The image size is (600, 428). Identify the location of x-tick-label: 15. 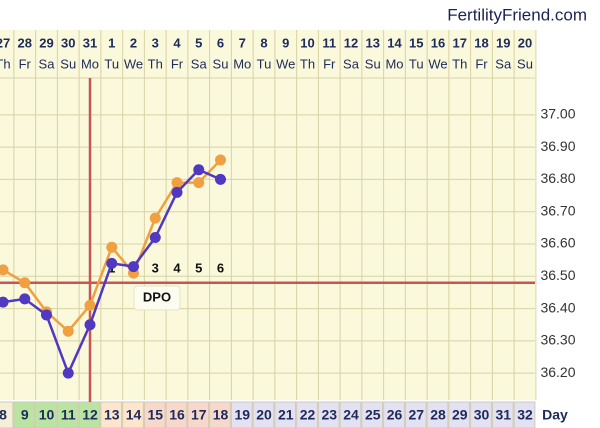
(155, 415).